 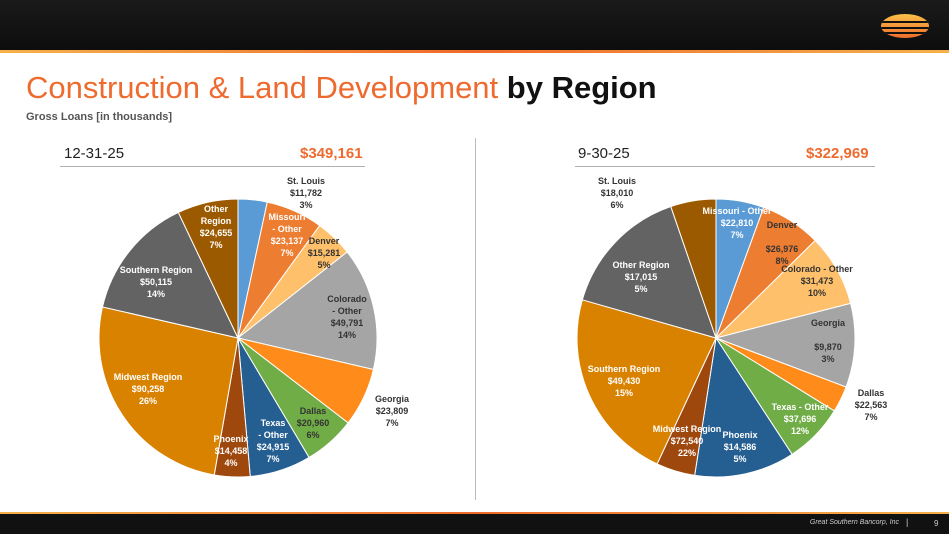 What do you see at coordinates (212, 166) in the screenshot?
I see `left-header-rule` at bounding box center [212, 166].